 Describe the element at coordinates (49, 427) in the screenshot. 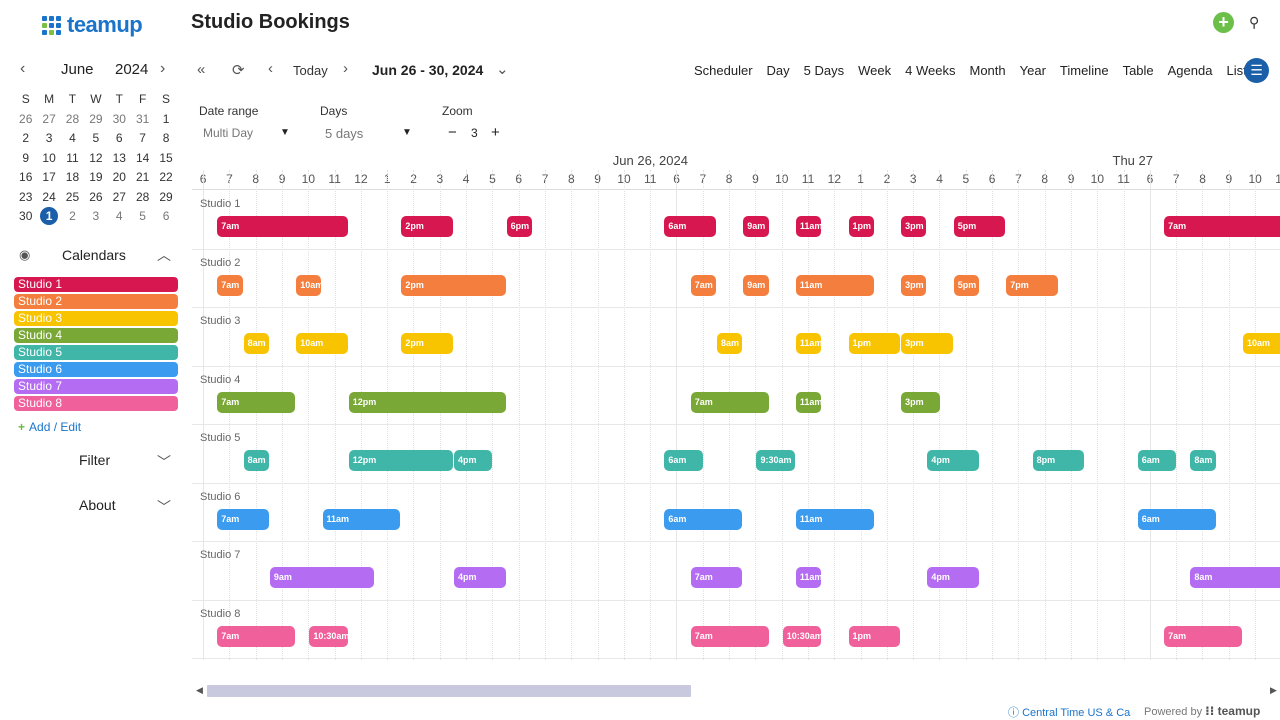

I see `add-edit-calendars-link: + Add / Edit` at that location.